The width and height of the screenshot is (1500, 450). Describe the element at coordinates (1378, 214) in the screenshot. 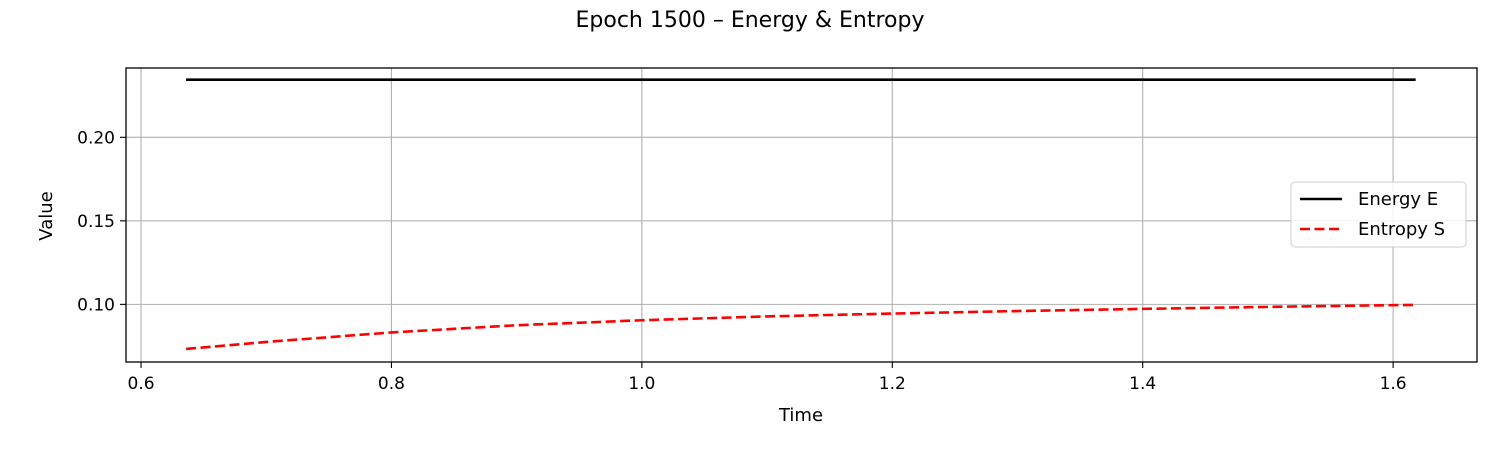

I see `legend: Energy E Entropy S` at that location.